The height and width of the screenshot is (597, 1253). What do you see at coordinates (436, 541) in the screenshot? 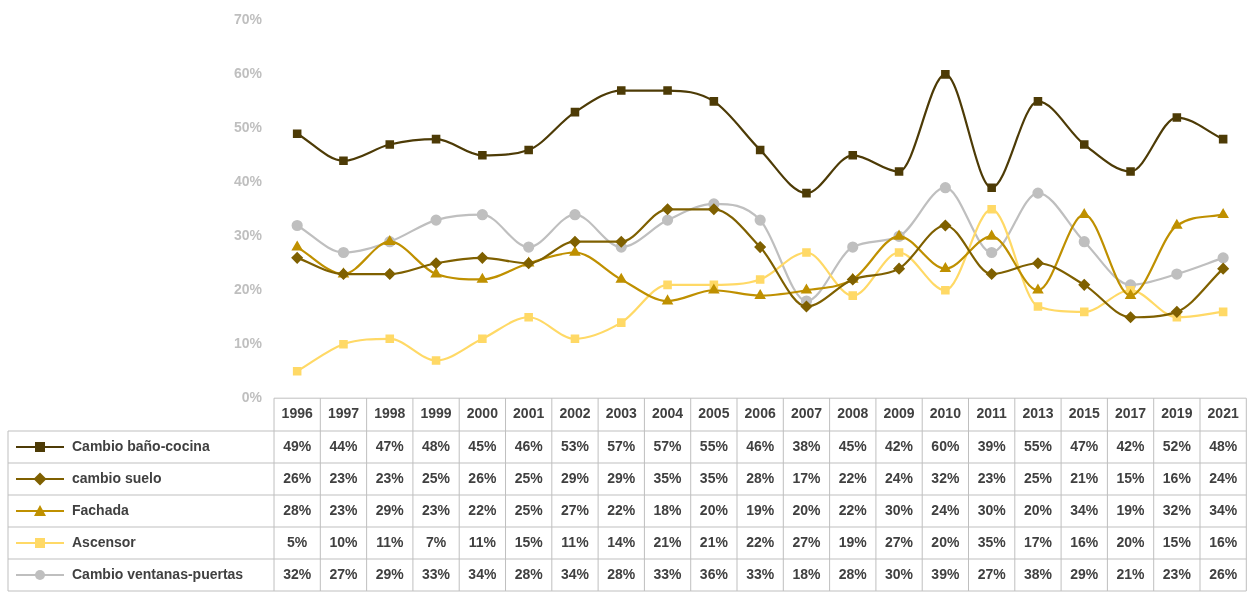
I see `data-label: 7%` at bounding box center [436, 541].